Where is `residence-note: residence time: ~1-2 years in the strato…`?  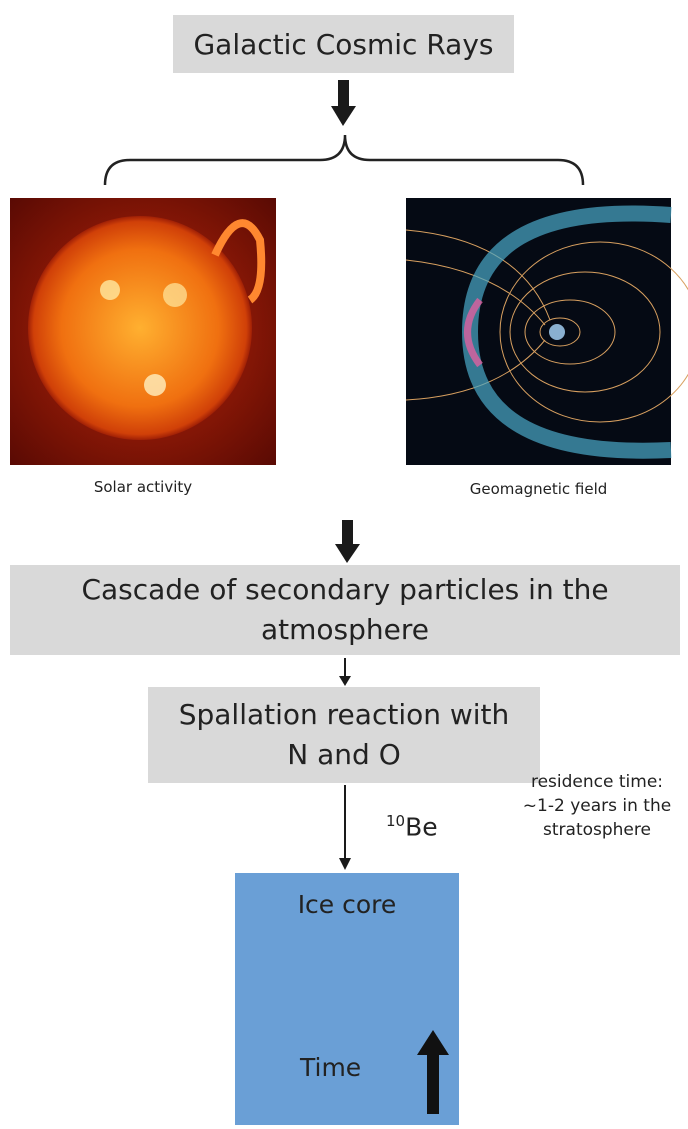
residence-note: residence time: ~1-2 years in the strato… is located at coordinates (597, 806).